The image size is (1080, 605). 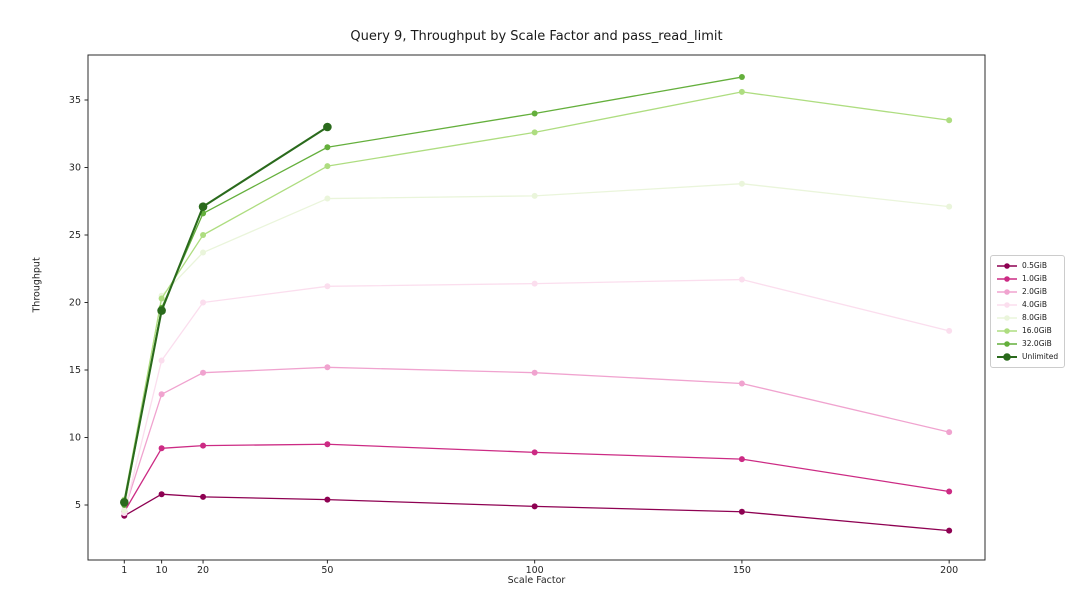 I want to click on x-tick-label: 200, so click(x=949, y=570).